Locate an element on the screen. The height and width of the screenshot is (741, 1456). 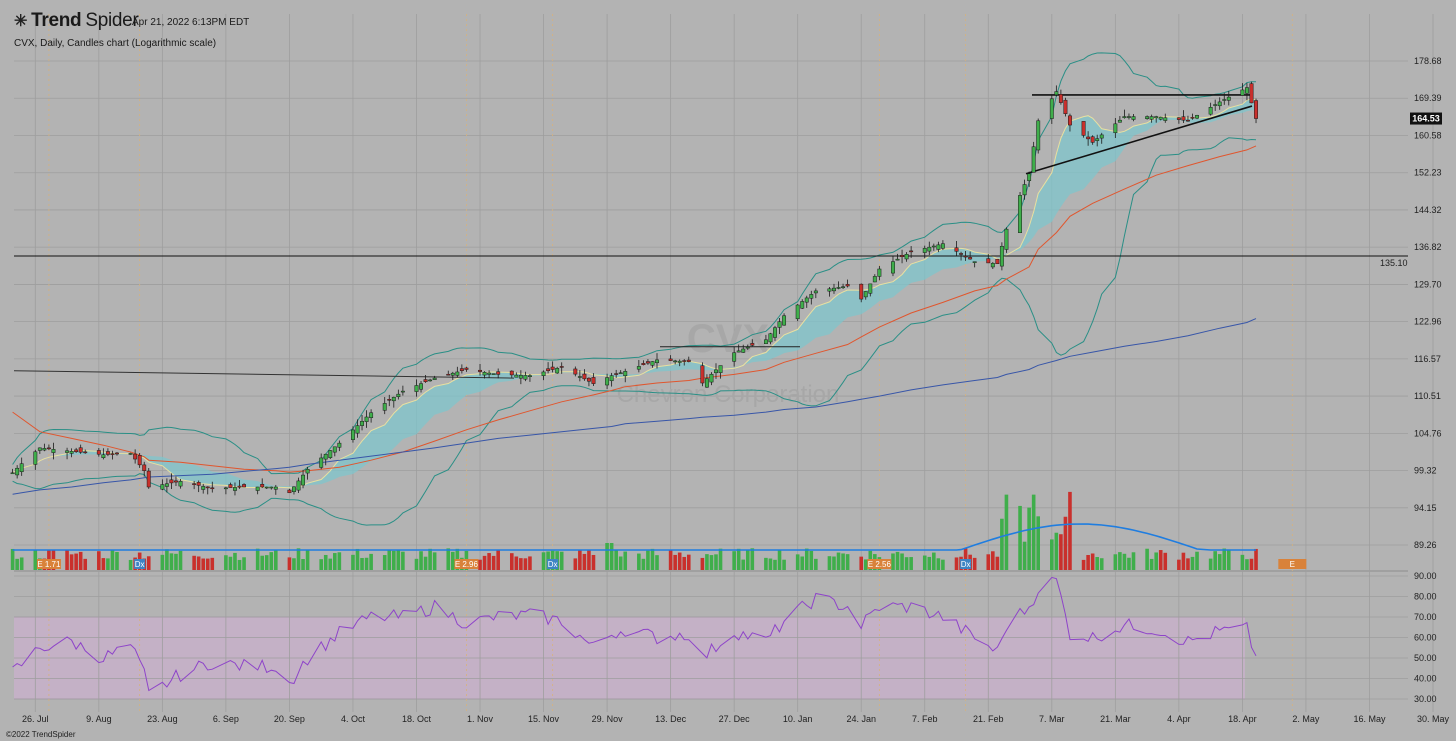
date-axis-tick: 15. Nov is located at coordinates (544, 719).